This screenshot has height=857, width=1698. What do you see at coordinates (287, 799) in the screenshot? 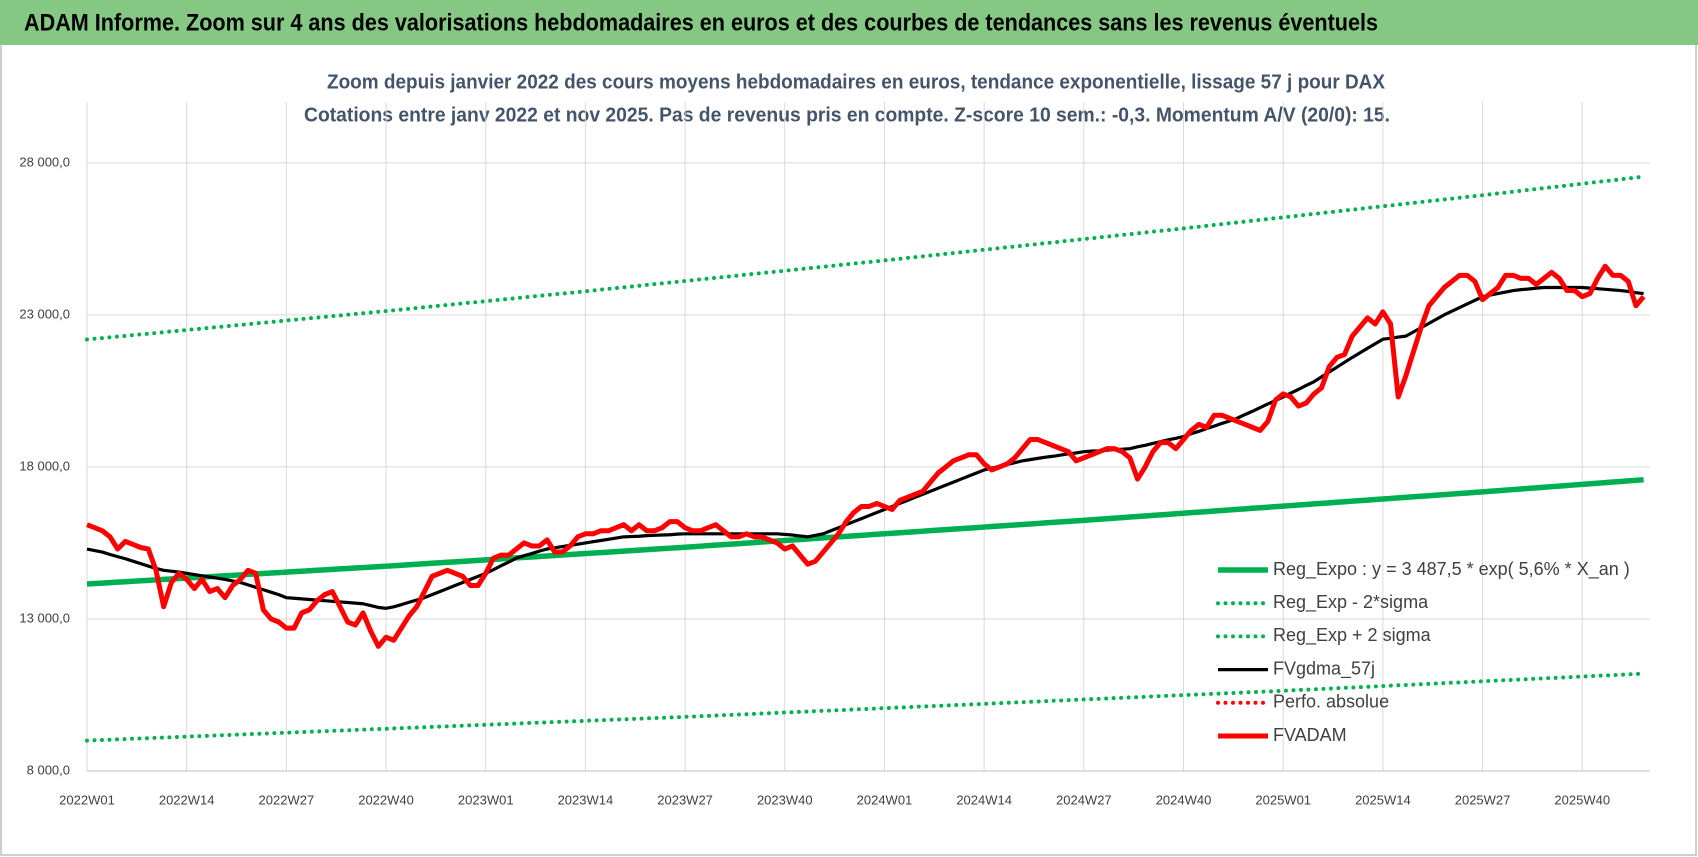
I see `x-tick-label: 2022W27` at bounding box center [287, 799].